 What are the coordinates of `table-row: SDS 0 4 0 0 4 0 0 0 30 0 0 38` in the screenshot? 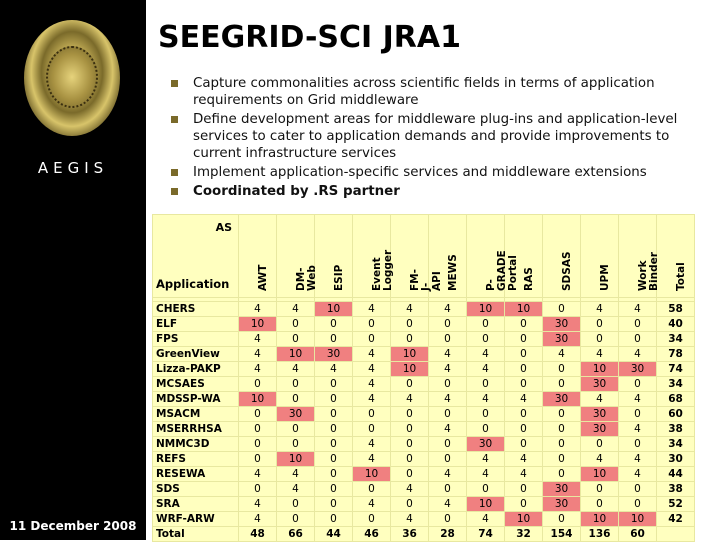 It's located at (423, 489).